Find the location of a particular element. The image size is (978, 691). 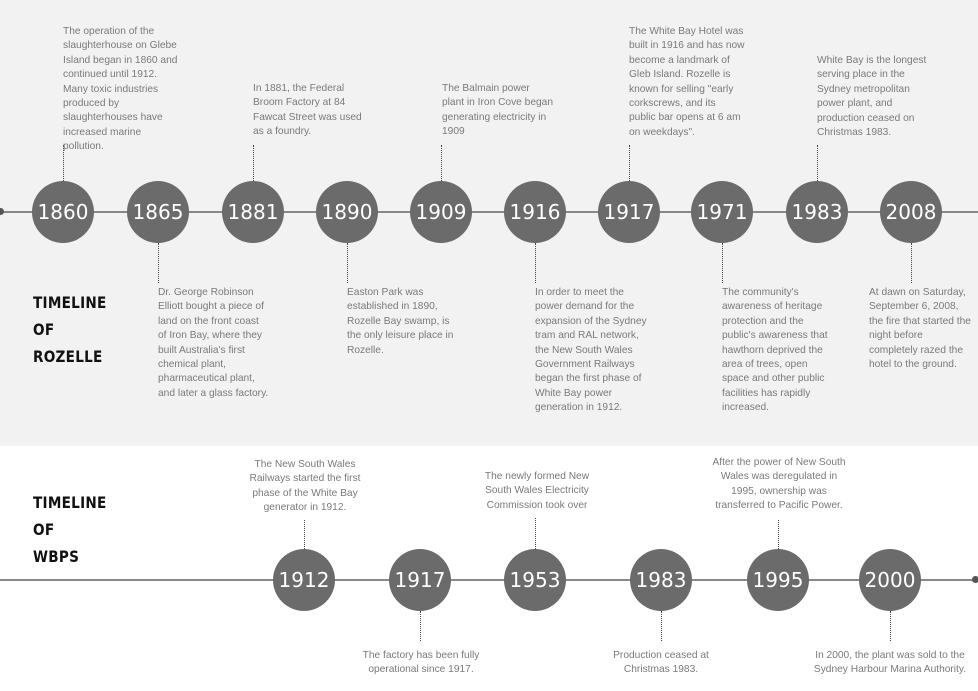

wbps-title-line: TIMELINE is located at coordinates (70, 502).